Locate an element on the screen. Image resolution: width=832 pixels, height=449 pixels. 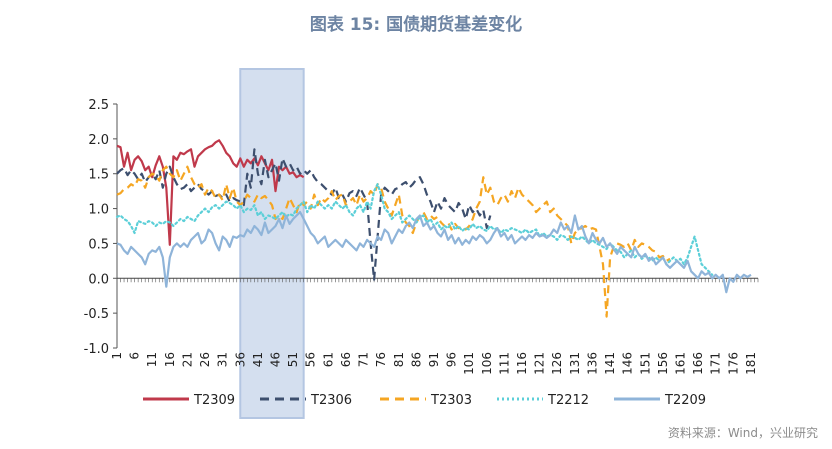
x-tick-label: 86 is located at coordinates (416, 359).